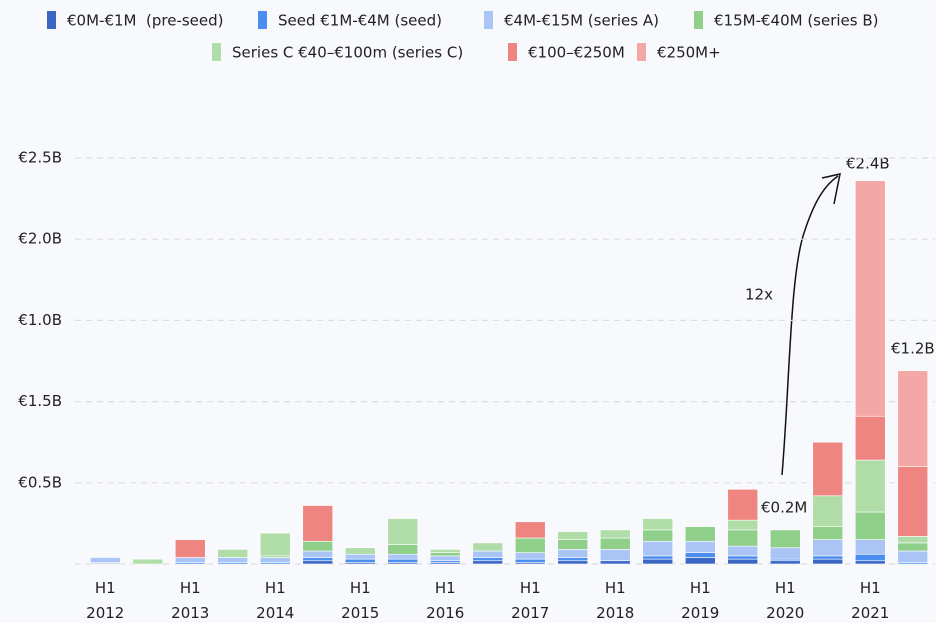 The image size is (936, 623). What do you see at coordinates (530, 600) in the screenshot?
I see `x-tick-label: H1 2017` at bounding box center [530, 600].